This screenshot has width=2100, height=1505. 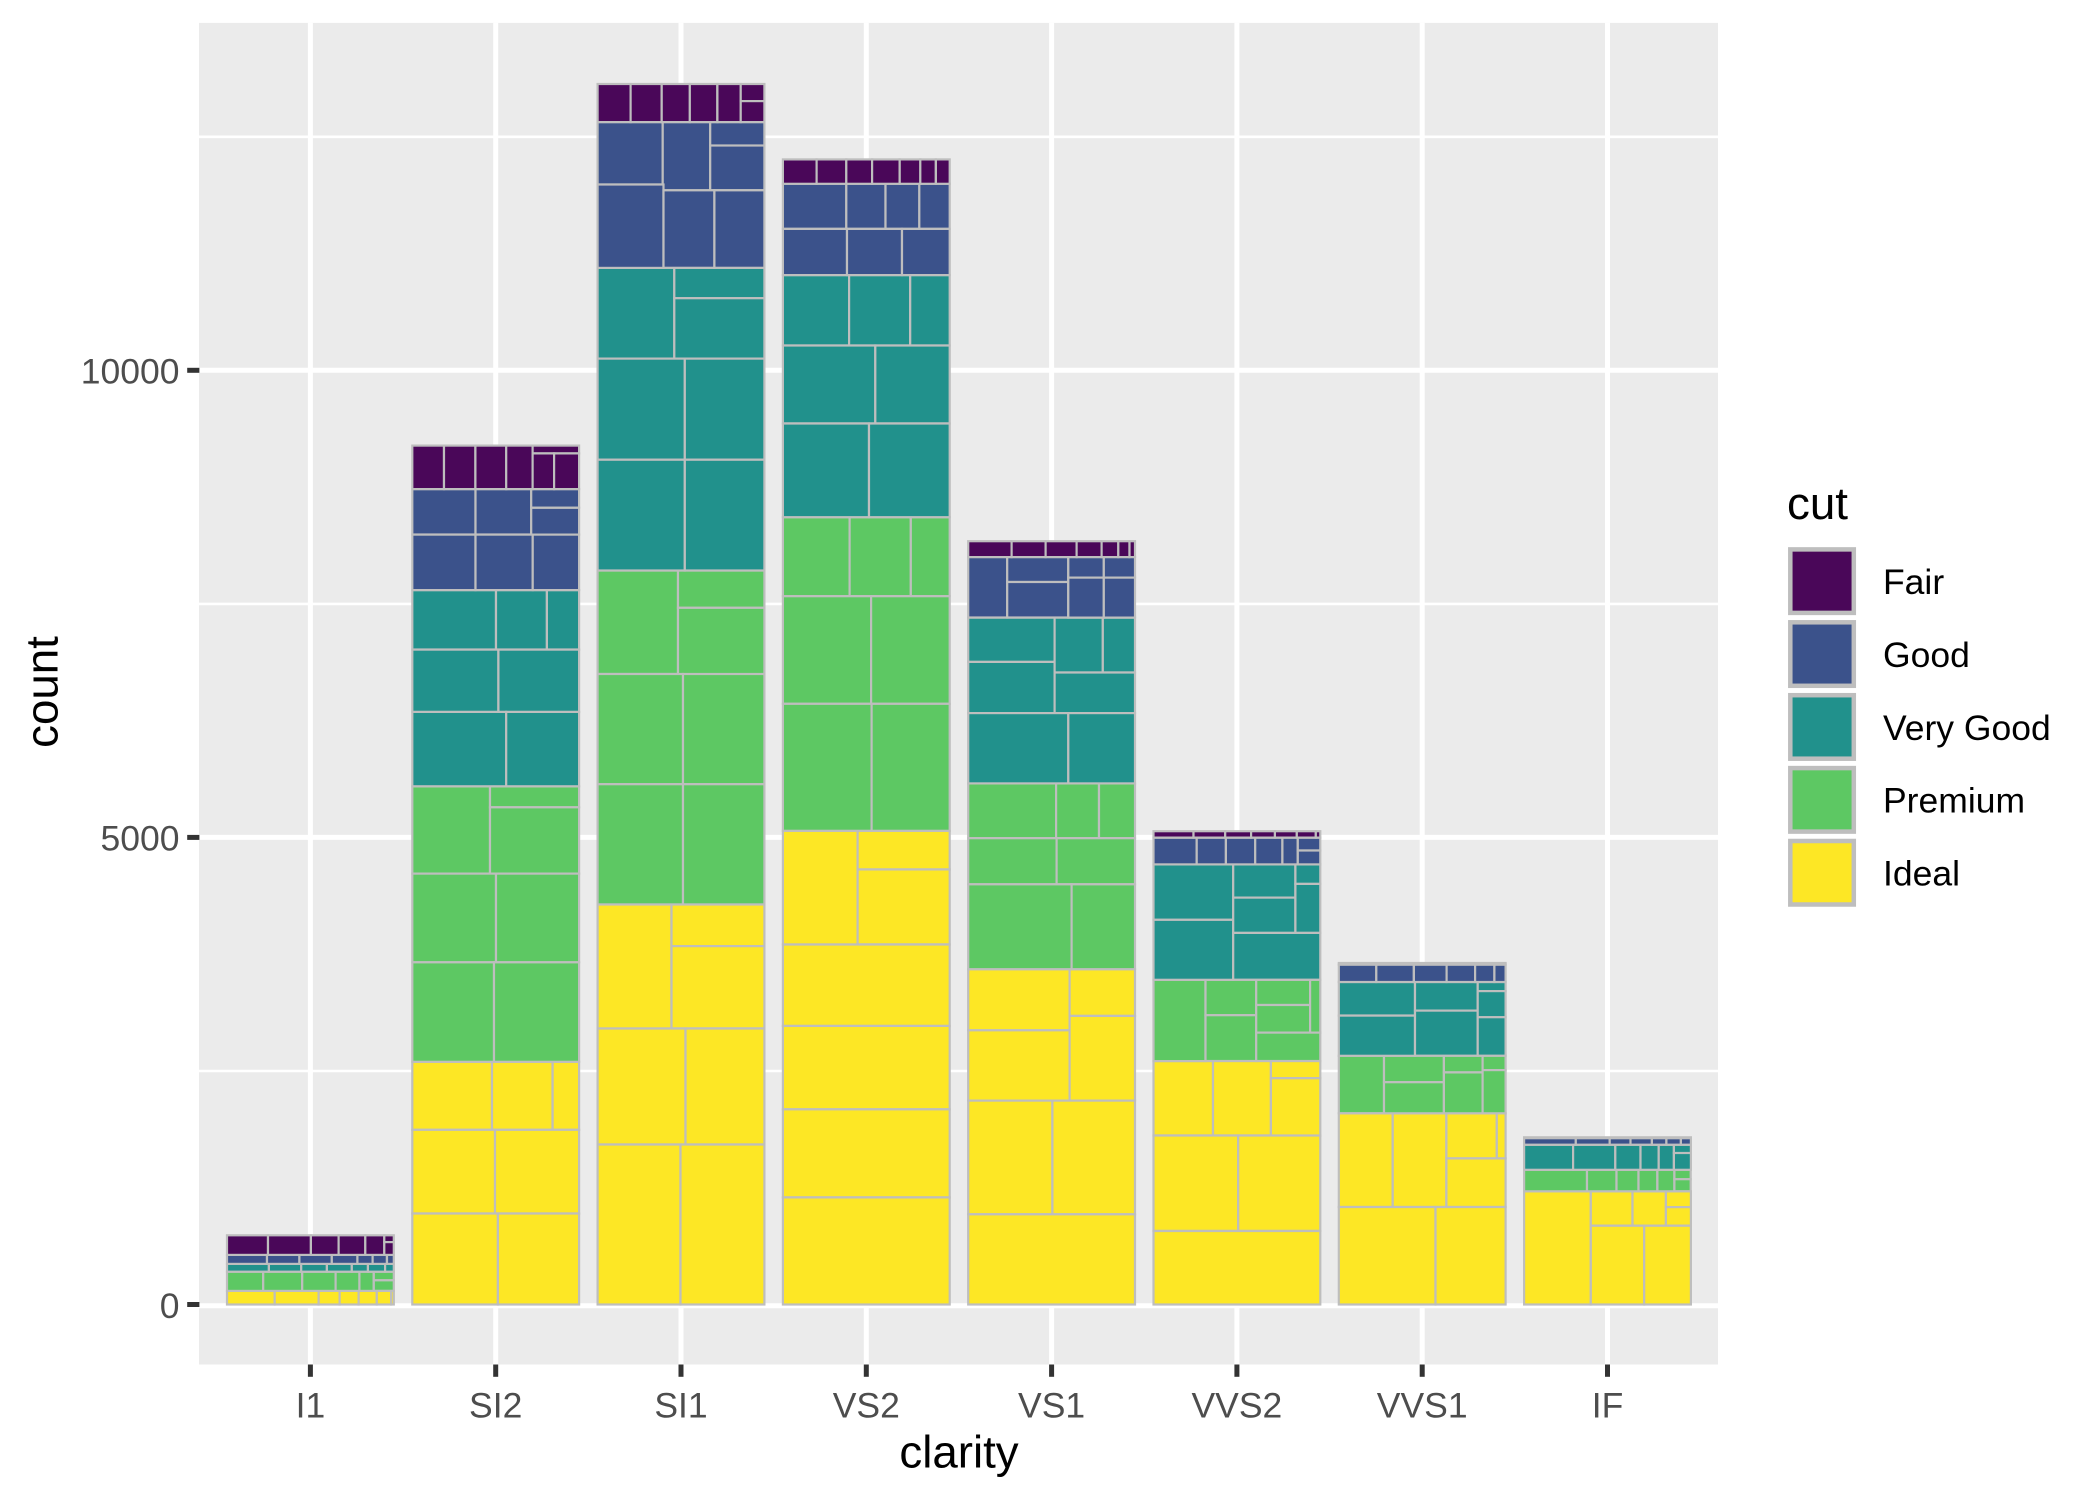 What do you see at coordinates (1967, 728) in the screenshot?
I see `svg-text: Very Good` at bounding box center [1967, 728].